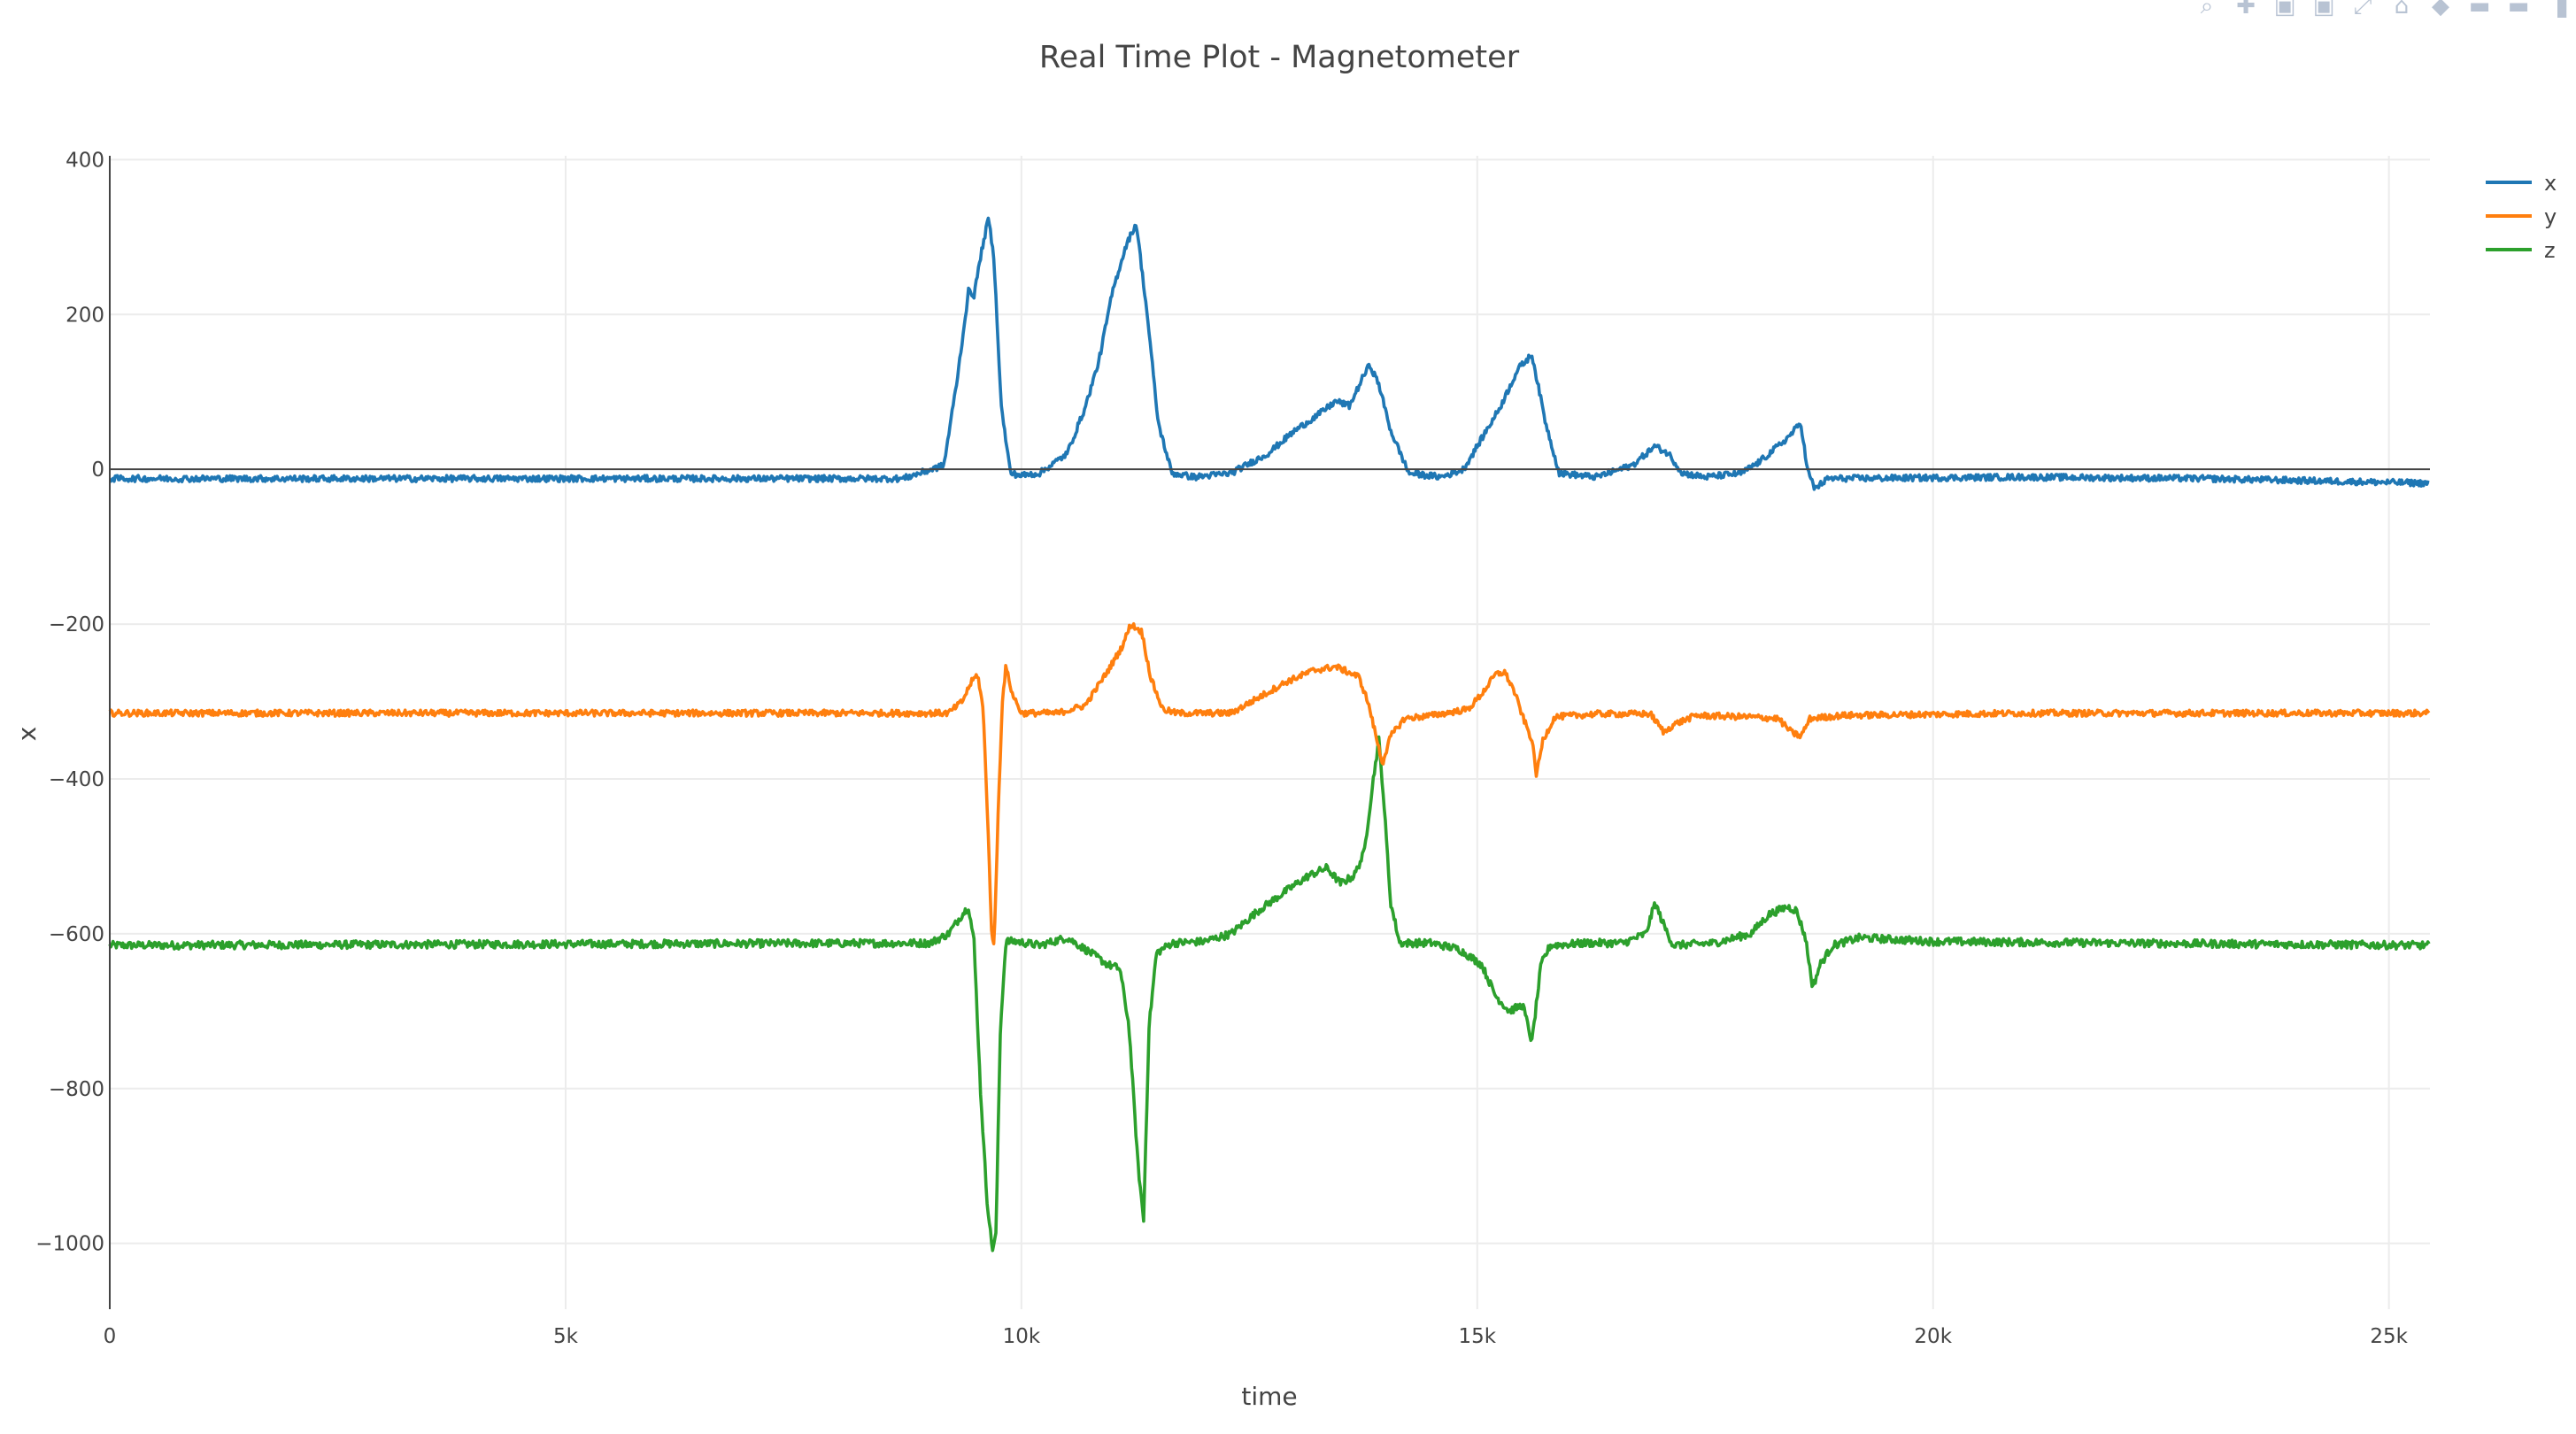  I want to click on modebar: ⌕ ✚ ▣ ▣ ⤢ ⌂ ◆ ▬ ▬ ▐, so click(2385, 10).